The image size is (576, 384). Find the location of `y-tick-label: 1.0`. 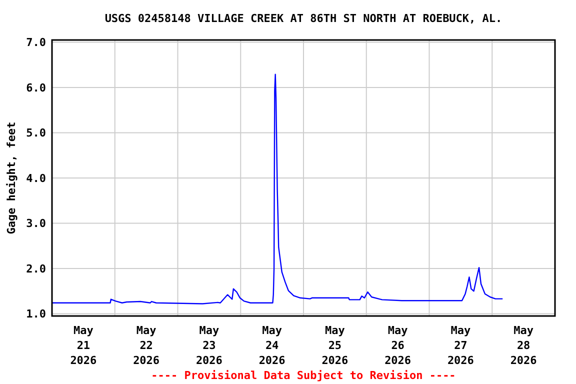

y-tick-label: 1.0 is located at coordinates (36, 314).